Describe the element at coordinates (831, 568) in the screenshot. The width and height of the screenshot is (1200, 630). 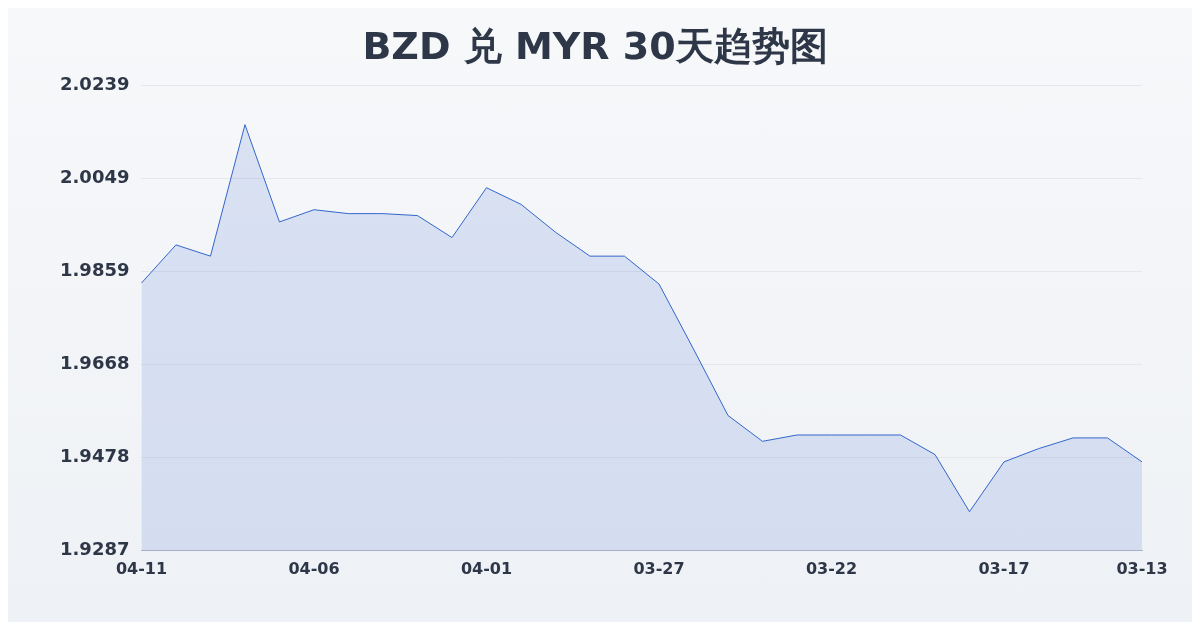
I see `x-tick-label: 03-22` at that location.